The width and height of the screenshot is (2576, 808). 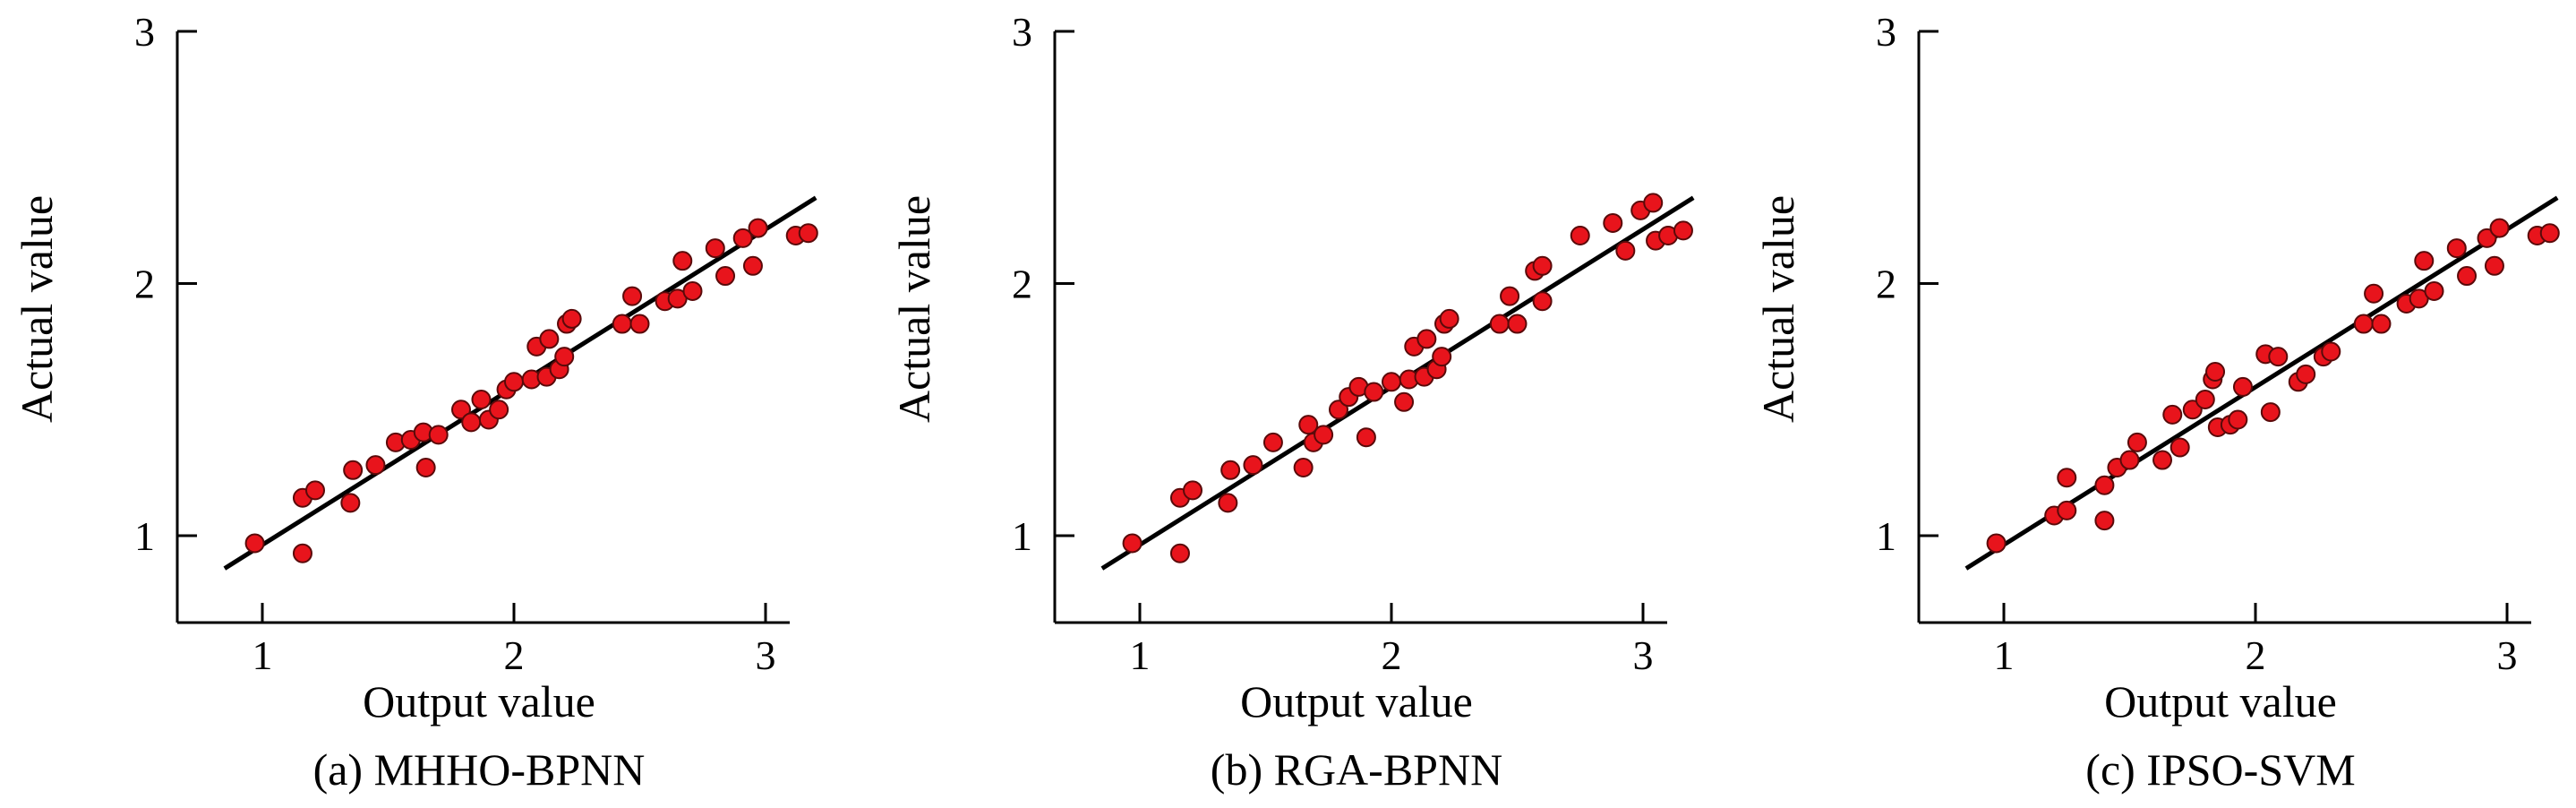 What do you see at coordinates (2220, 770) in the screenshot?
I see `panel-caption: (c) IPSO-SVM` at bounding box center [2220, 770].